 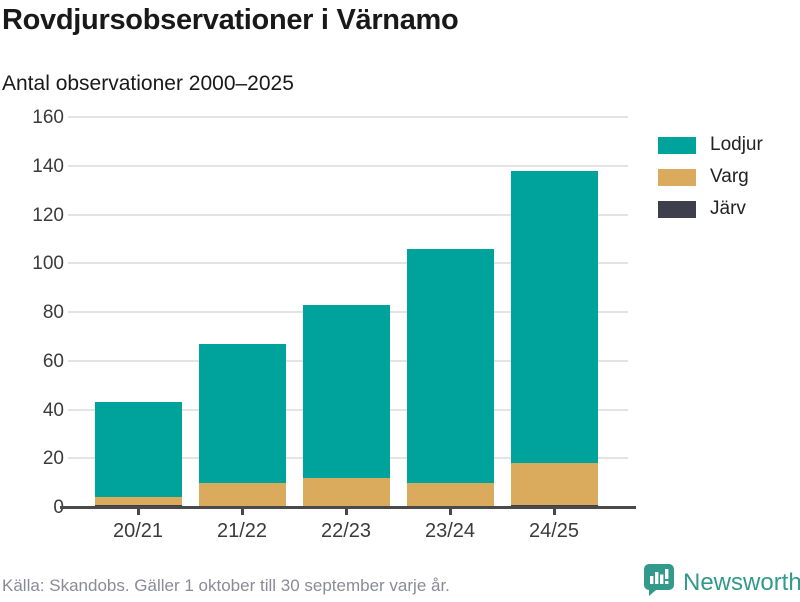 What do you see at coordinates (736, 144) in the screenshot?
I see `legend-label-lodjur: Lodjur` at bounding box center [736, 144].